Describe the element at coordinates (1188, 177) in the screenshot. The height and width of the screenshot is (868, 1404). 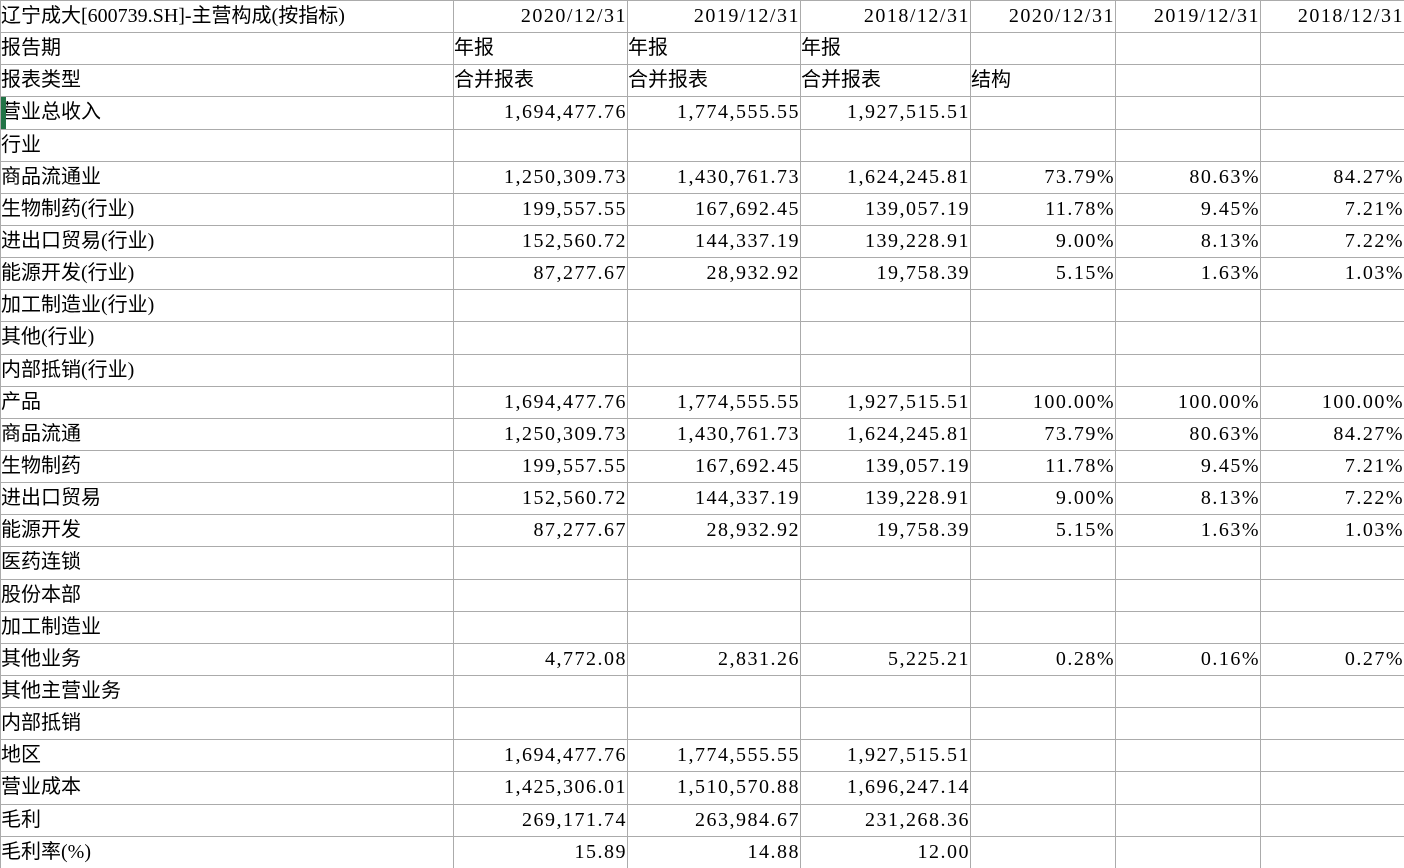
I see `value-cell: 80.63%` at that location.